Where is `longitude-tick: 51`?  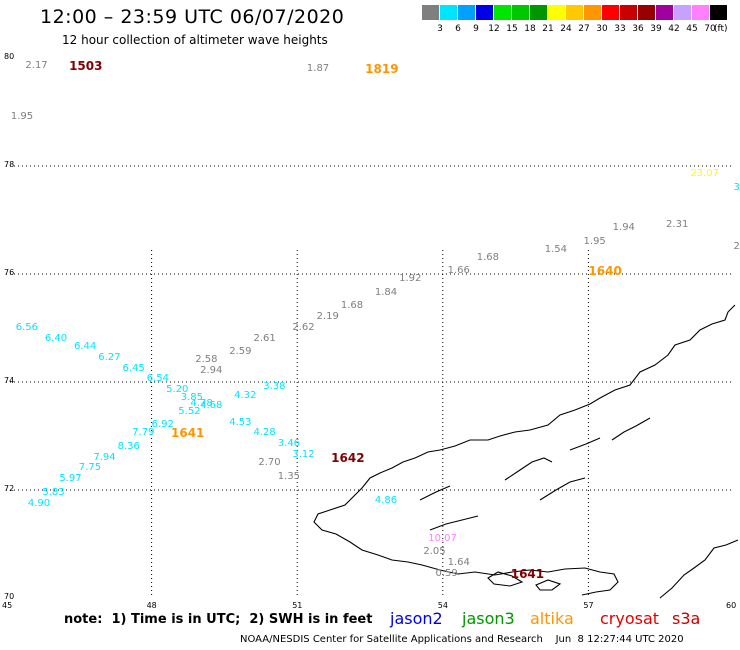
longitude-tick: 51 is located at coordinates (297, 605).